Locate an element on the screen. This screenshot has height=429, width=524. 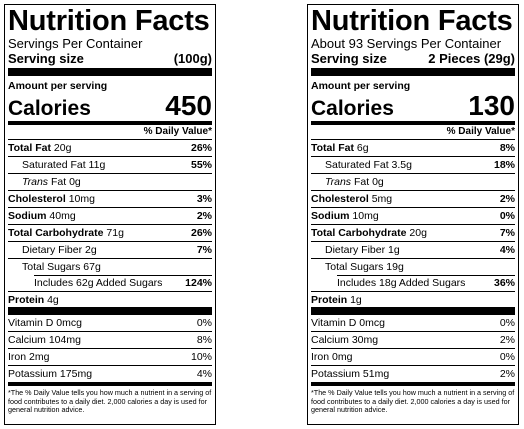
daily-value: 124% is located at coordinates (198, 283).